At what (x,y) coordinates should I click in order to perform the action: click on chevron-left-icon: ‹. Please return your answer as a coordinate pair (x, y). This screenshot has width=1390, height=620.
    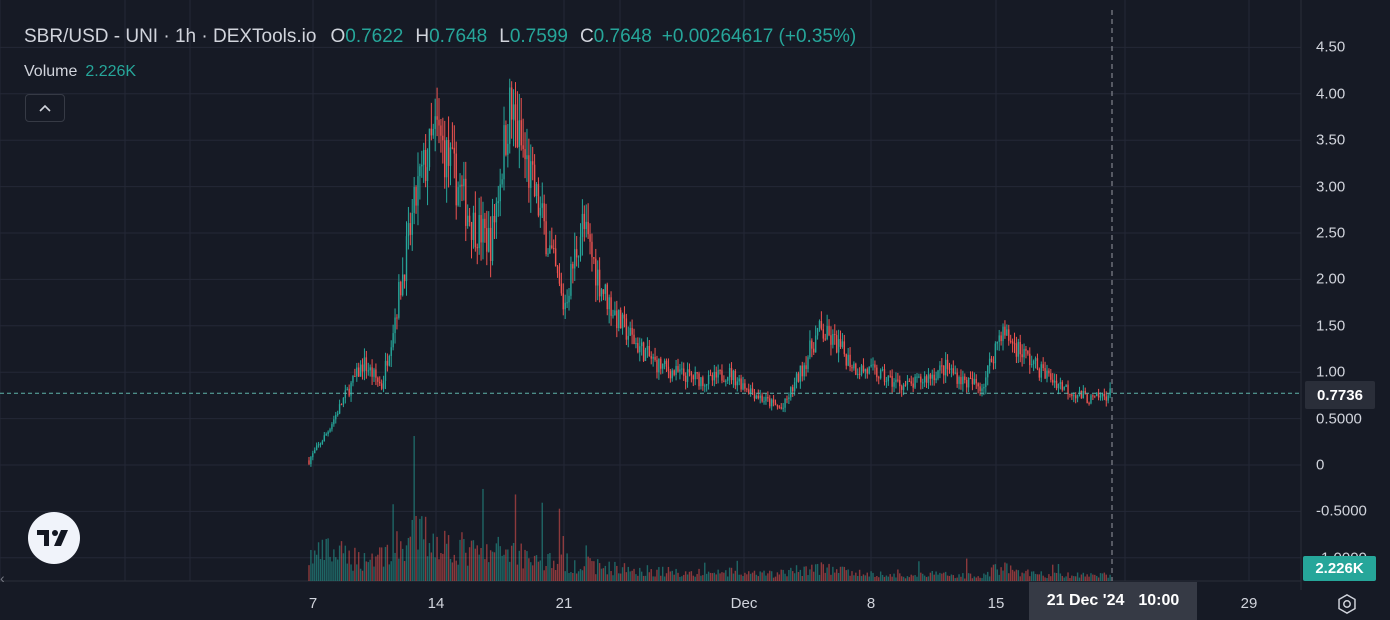
    Looking at the image, I should click on (2, 578).